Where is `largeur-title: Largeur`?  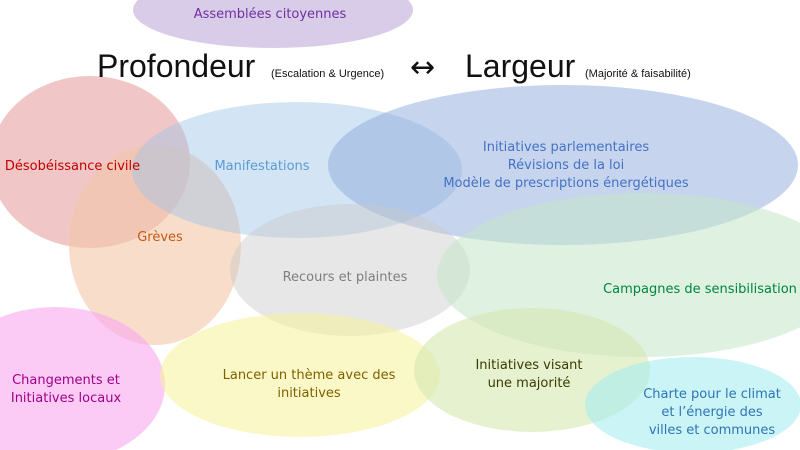 largeur-title: Largeur is located at coordinates (520, 66).